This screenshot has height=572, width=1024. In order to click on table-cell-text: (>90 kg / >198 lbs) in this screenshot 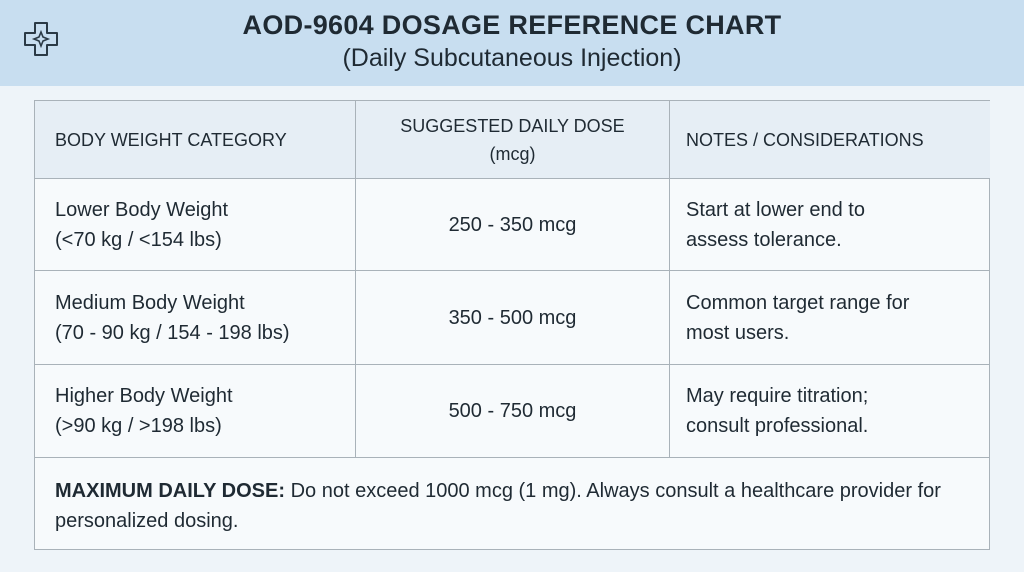, I will do `click(138, 426)`.